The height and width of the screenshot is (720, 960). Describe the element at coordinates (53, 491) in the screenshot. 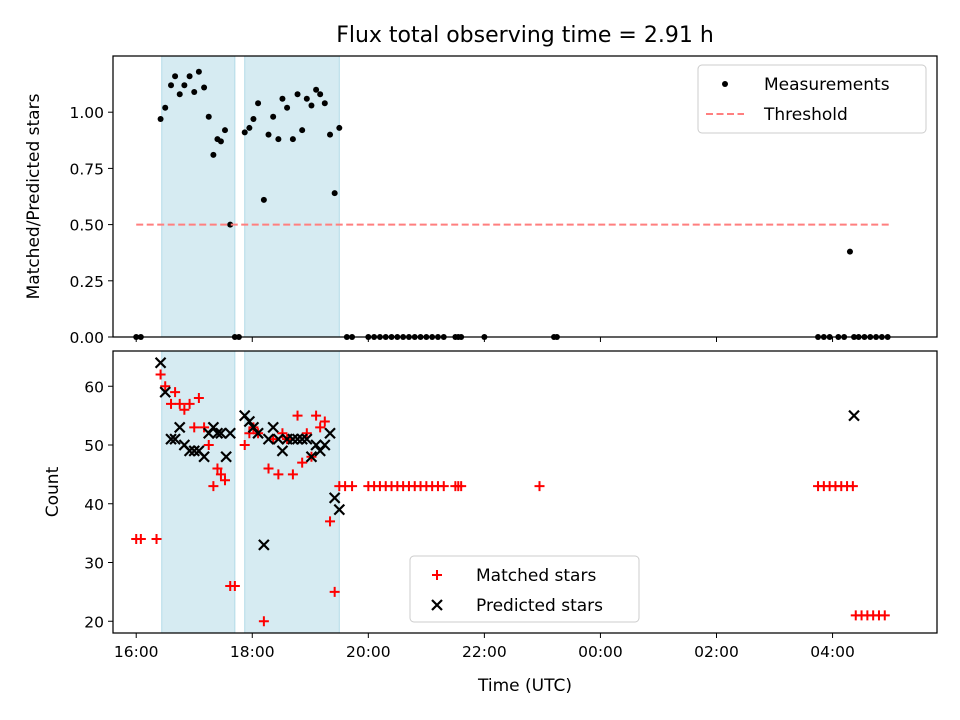

I see `bottom-y-axis-label: Count` at that location.